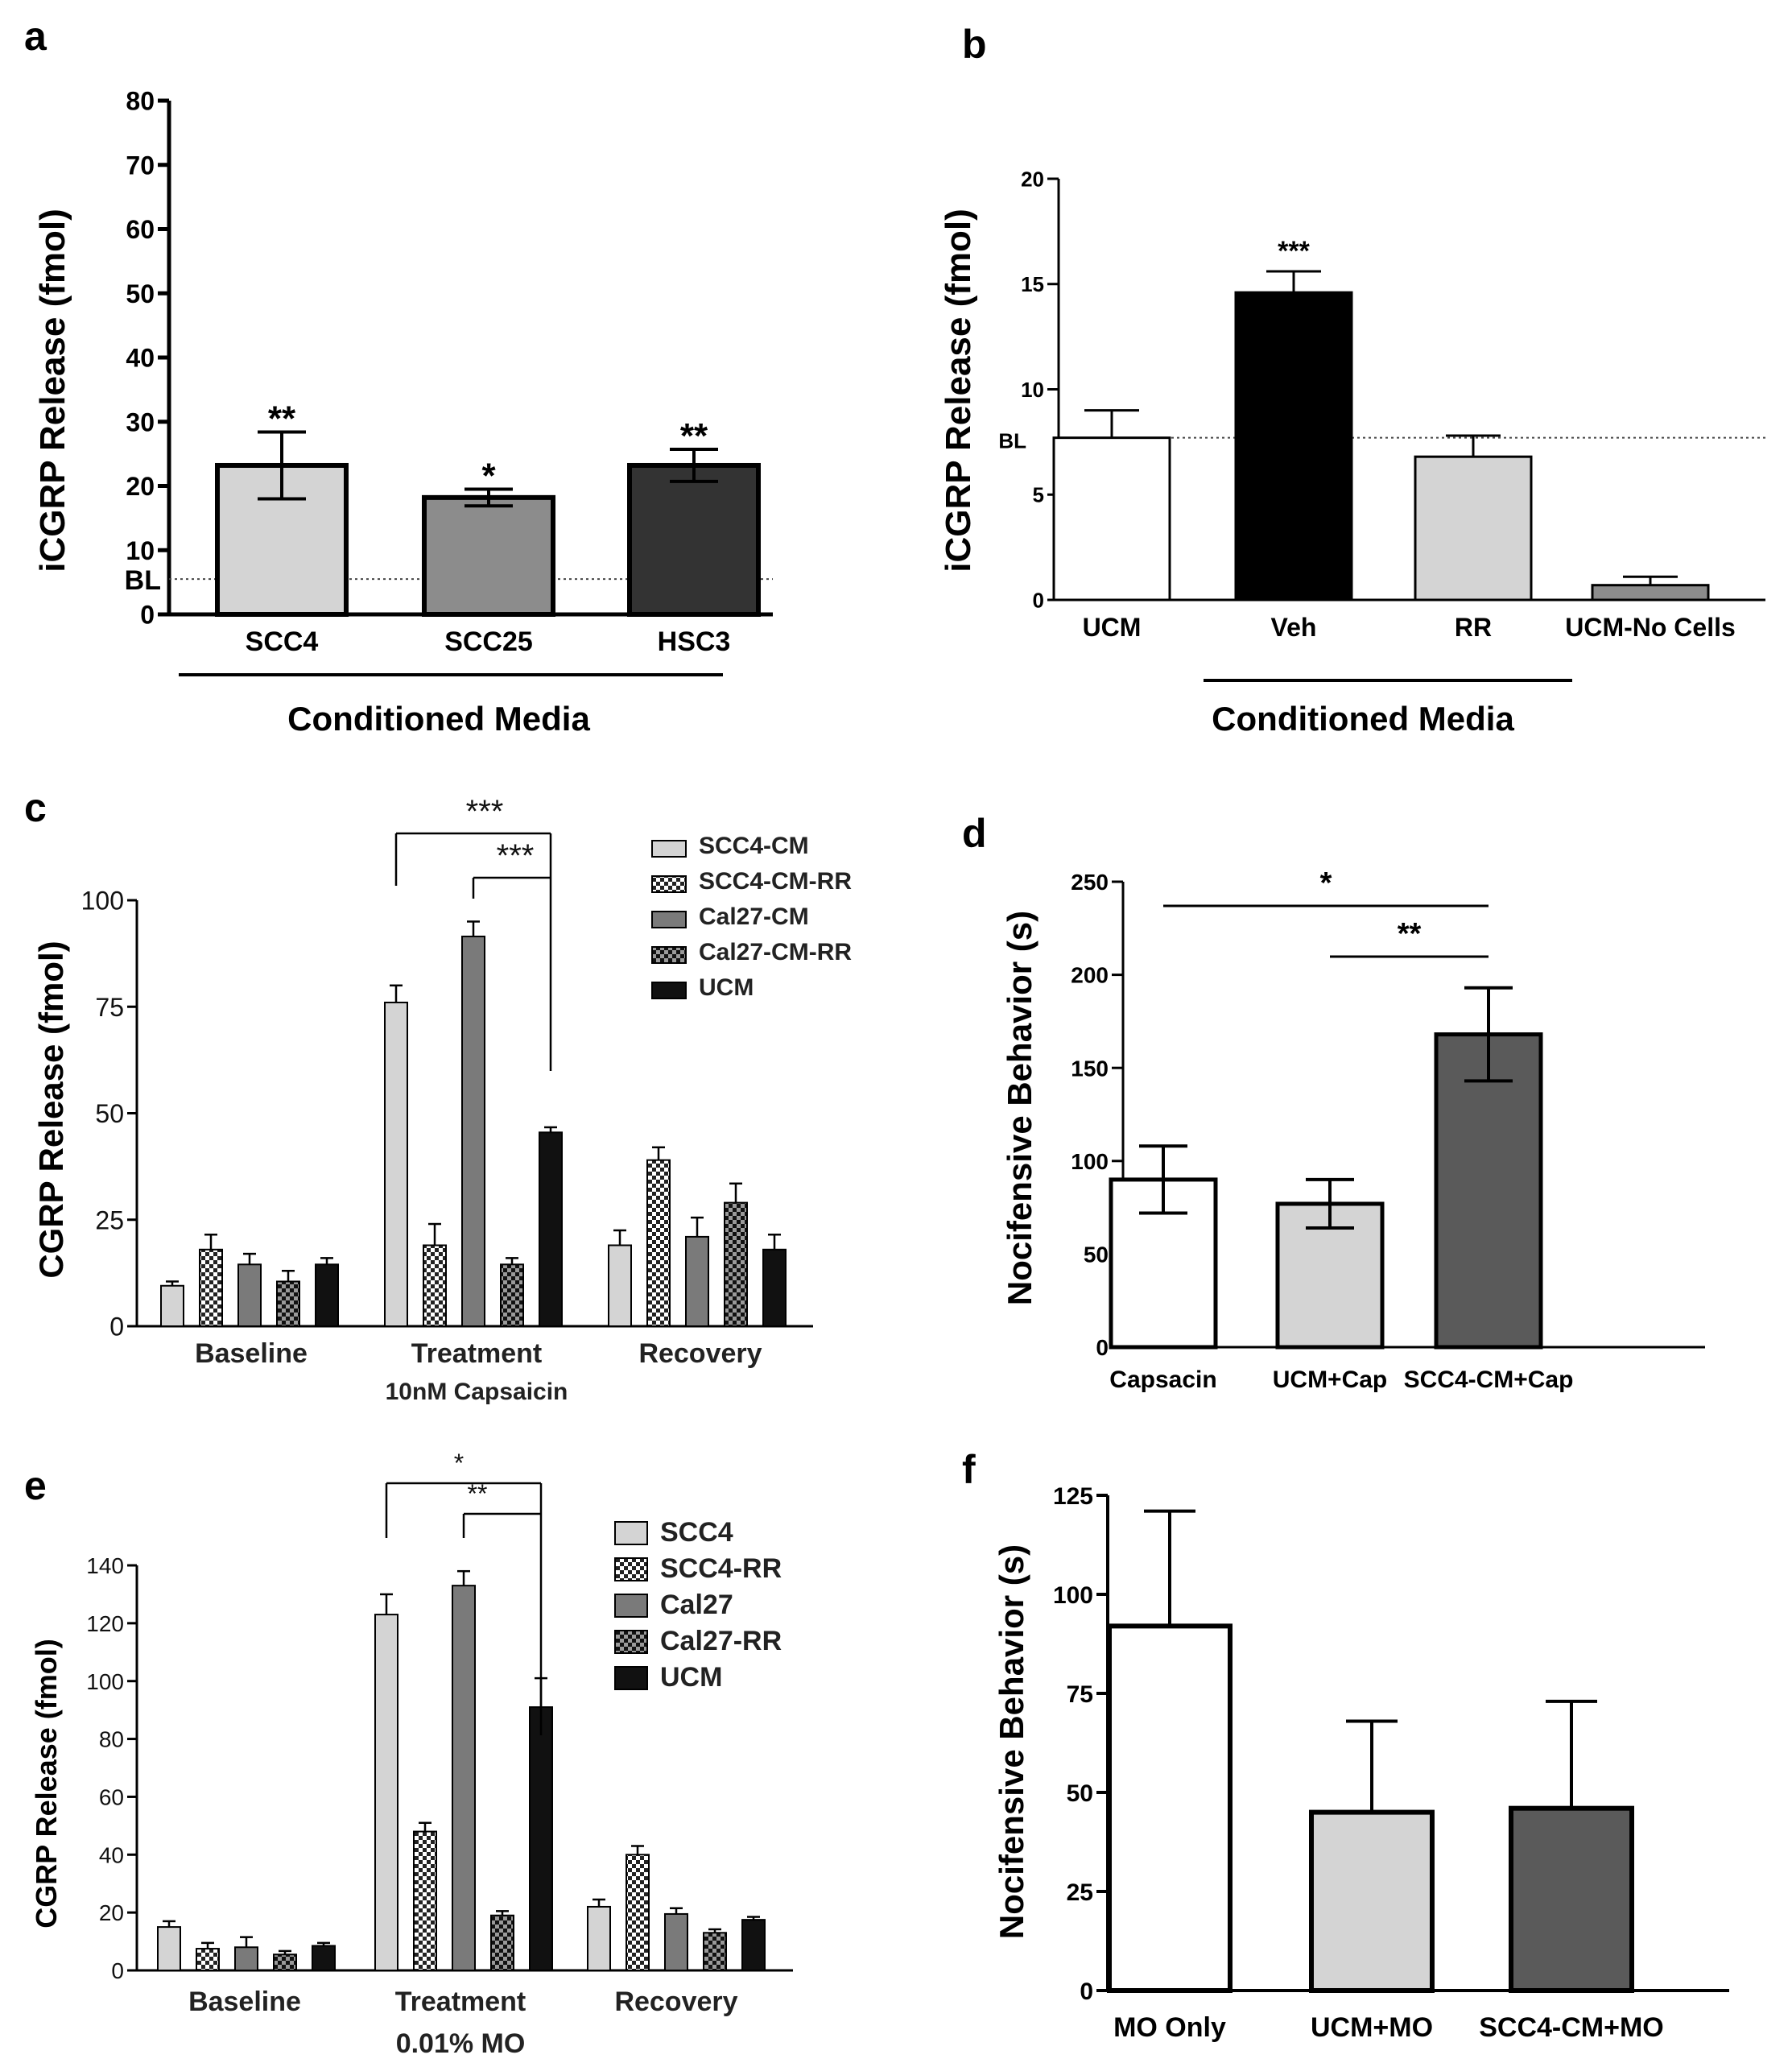  What do you see at coordinates (1650, 593) in the screenshot?
I see `bar-ucm-no-cells` at bounding box center [1650, 593].